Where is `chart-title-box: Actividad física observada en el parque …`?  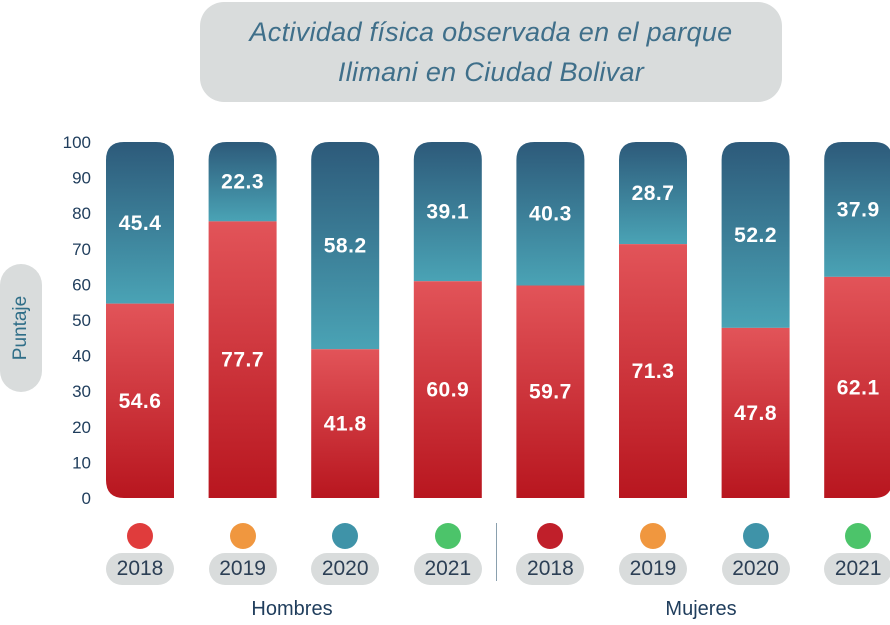
chart-title-box: Actividad física observada en el parque … is located at coordinates (491, 52).